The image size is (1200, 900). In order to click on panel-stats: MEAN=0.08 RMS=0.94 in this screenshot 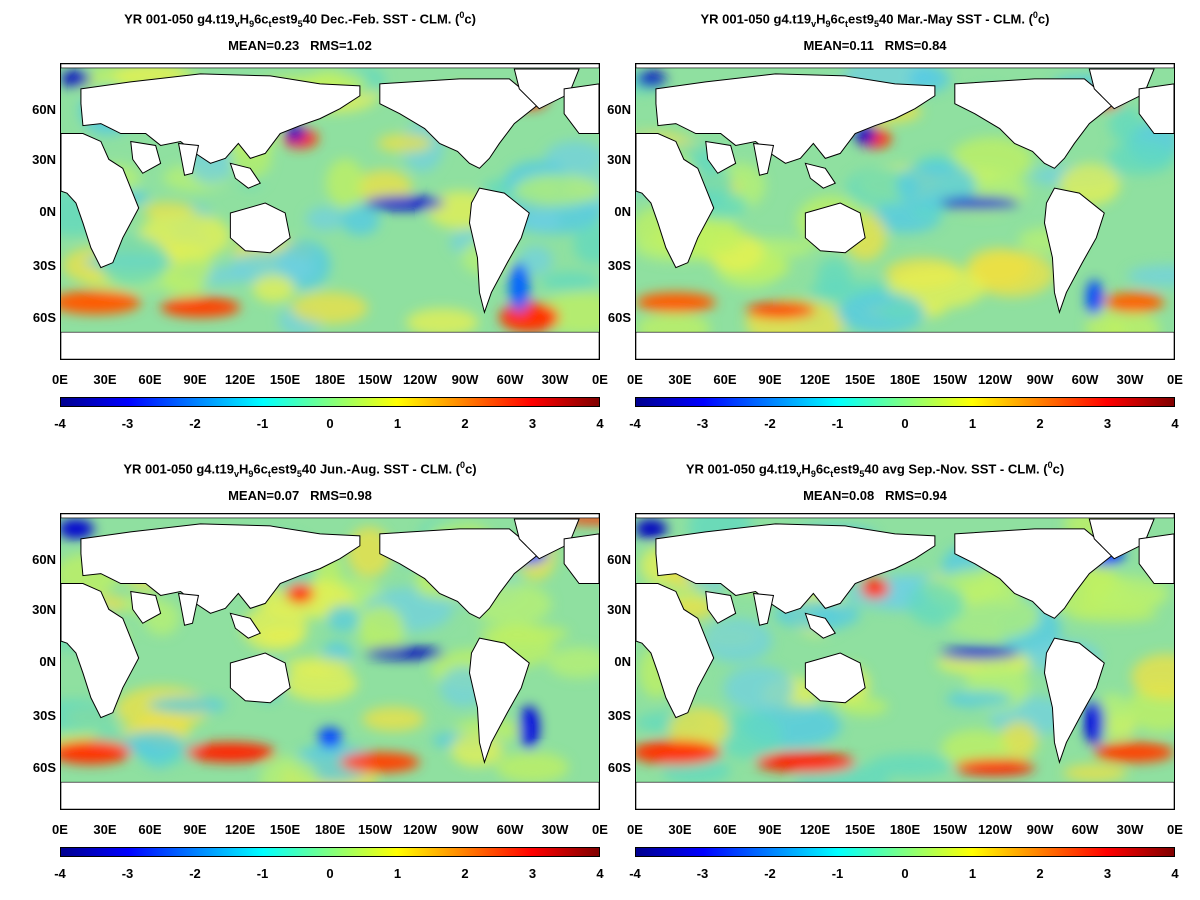, I will do `click(875, 495)`.